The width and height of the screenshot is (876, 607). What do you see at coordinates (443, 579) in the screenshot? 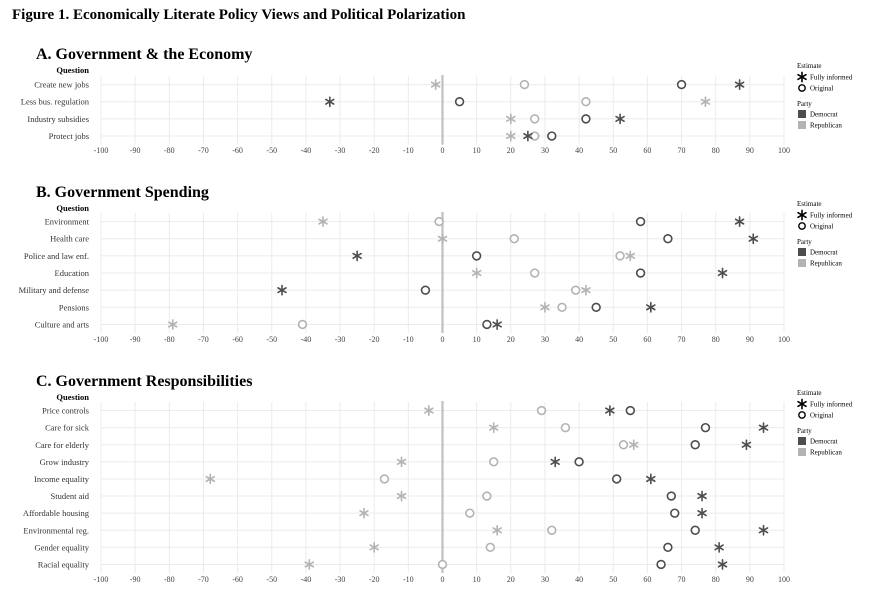
I see `x-tick-label: 0` at bounding box center [443, 579].